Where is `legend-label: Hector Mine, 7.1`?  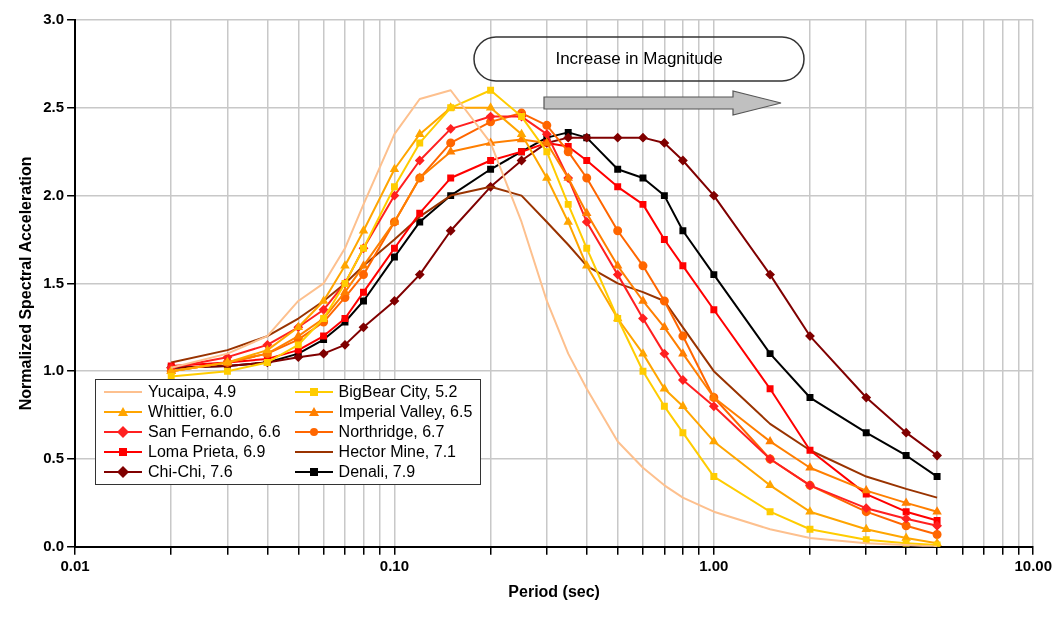
legend-label: Hector Mine, 7.1 is located at coordinates (397, 451).